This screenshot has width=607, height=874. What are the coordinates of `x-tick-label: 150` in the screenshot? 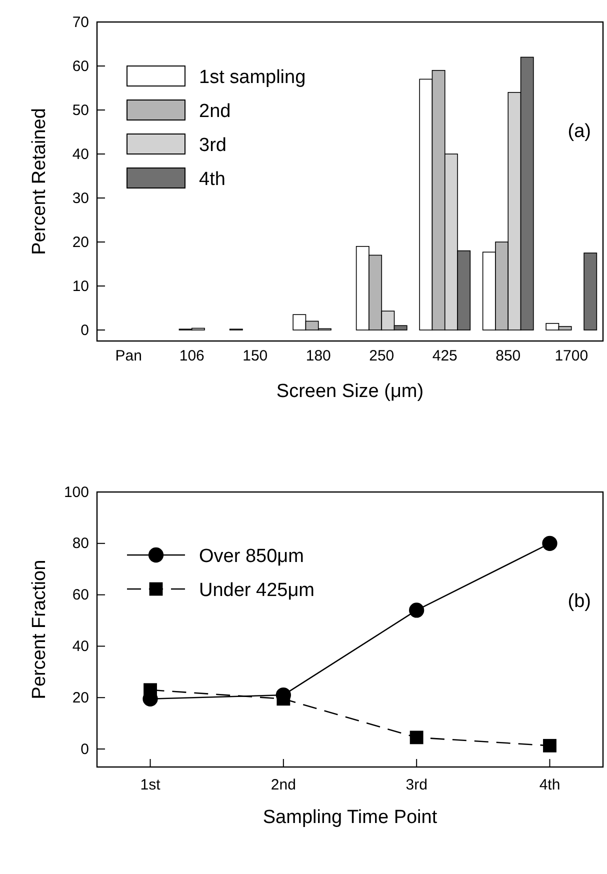 It's located at (255, 356).